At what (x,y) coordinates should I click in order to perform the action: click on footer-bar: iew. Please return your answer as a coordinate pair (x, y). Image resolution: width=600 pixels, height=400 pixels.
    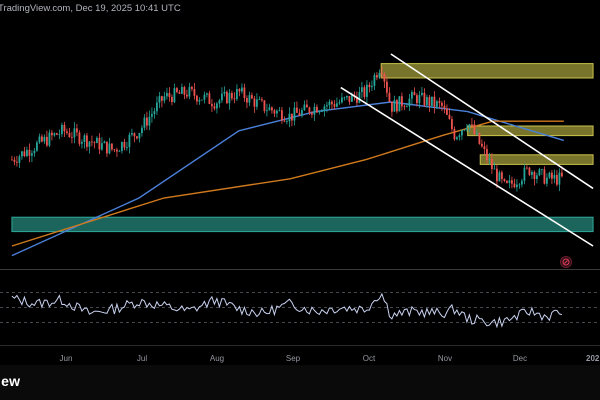
    Looking at the image, I should click on (300, 382).